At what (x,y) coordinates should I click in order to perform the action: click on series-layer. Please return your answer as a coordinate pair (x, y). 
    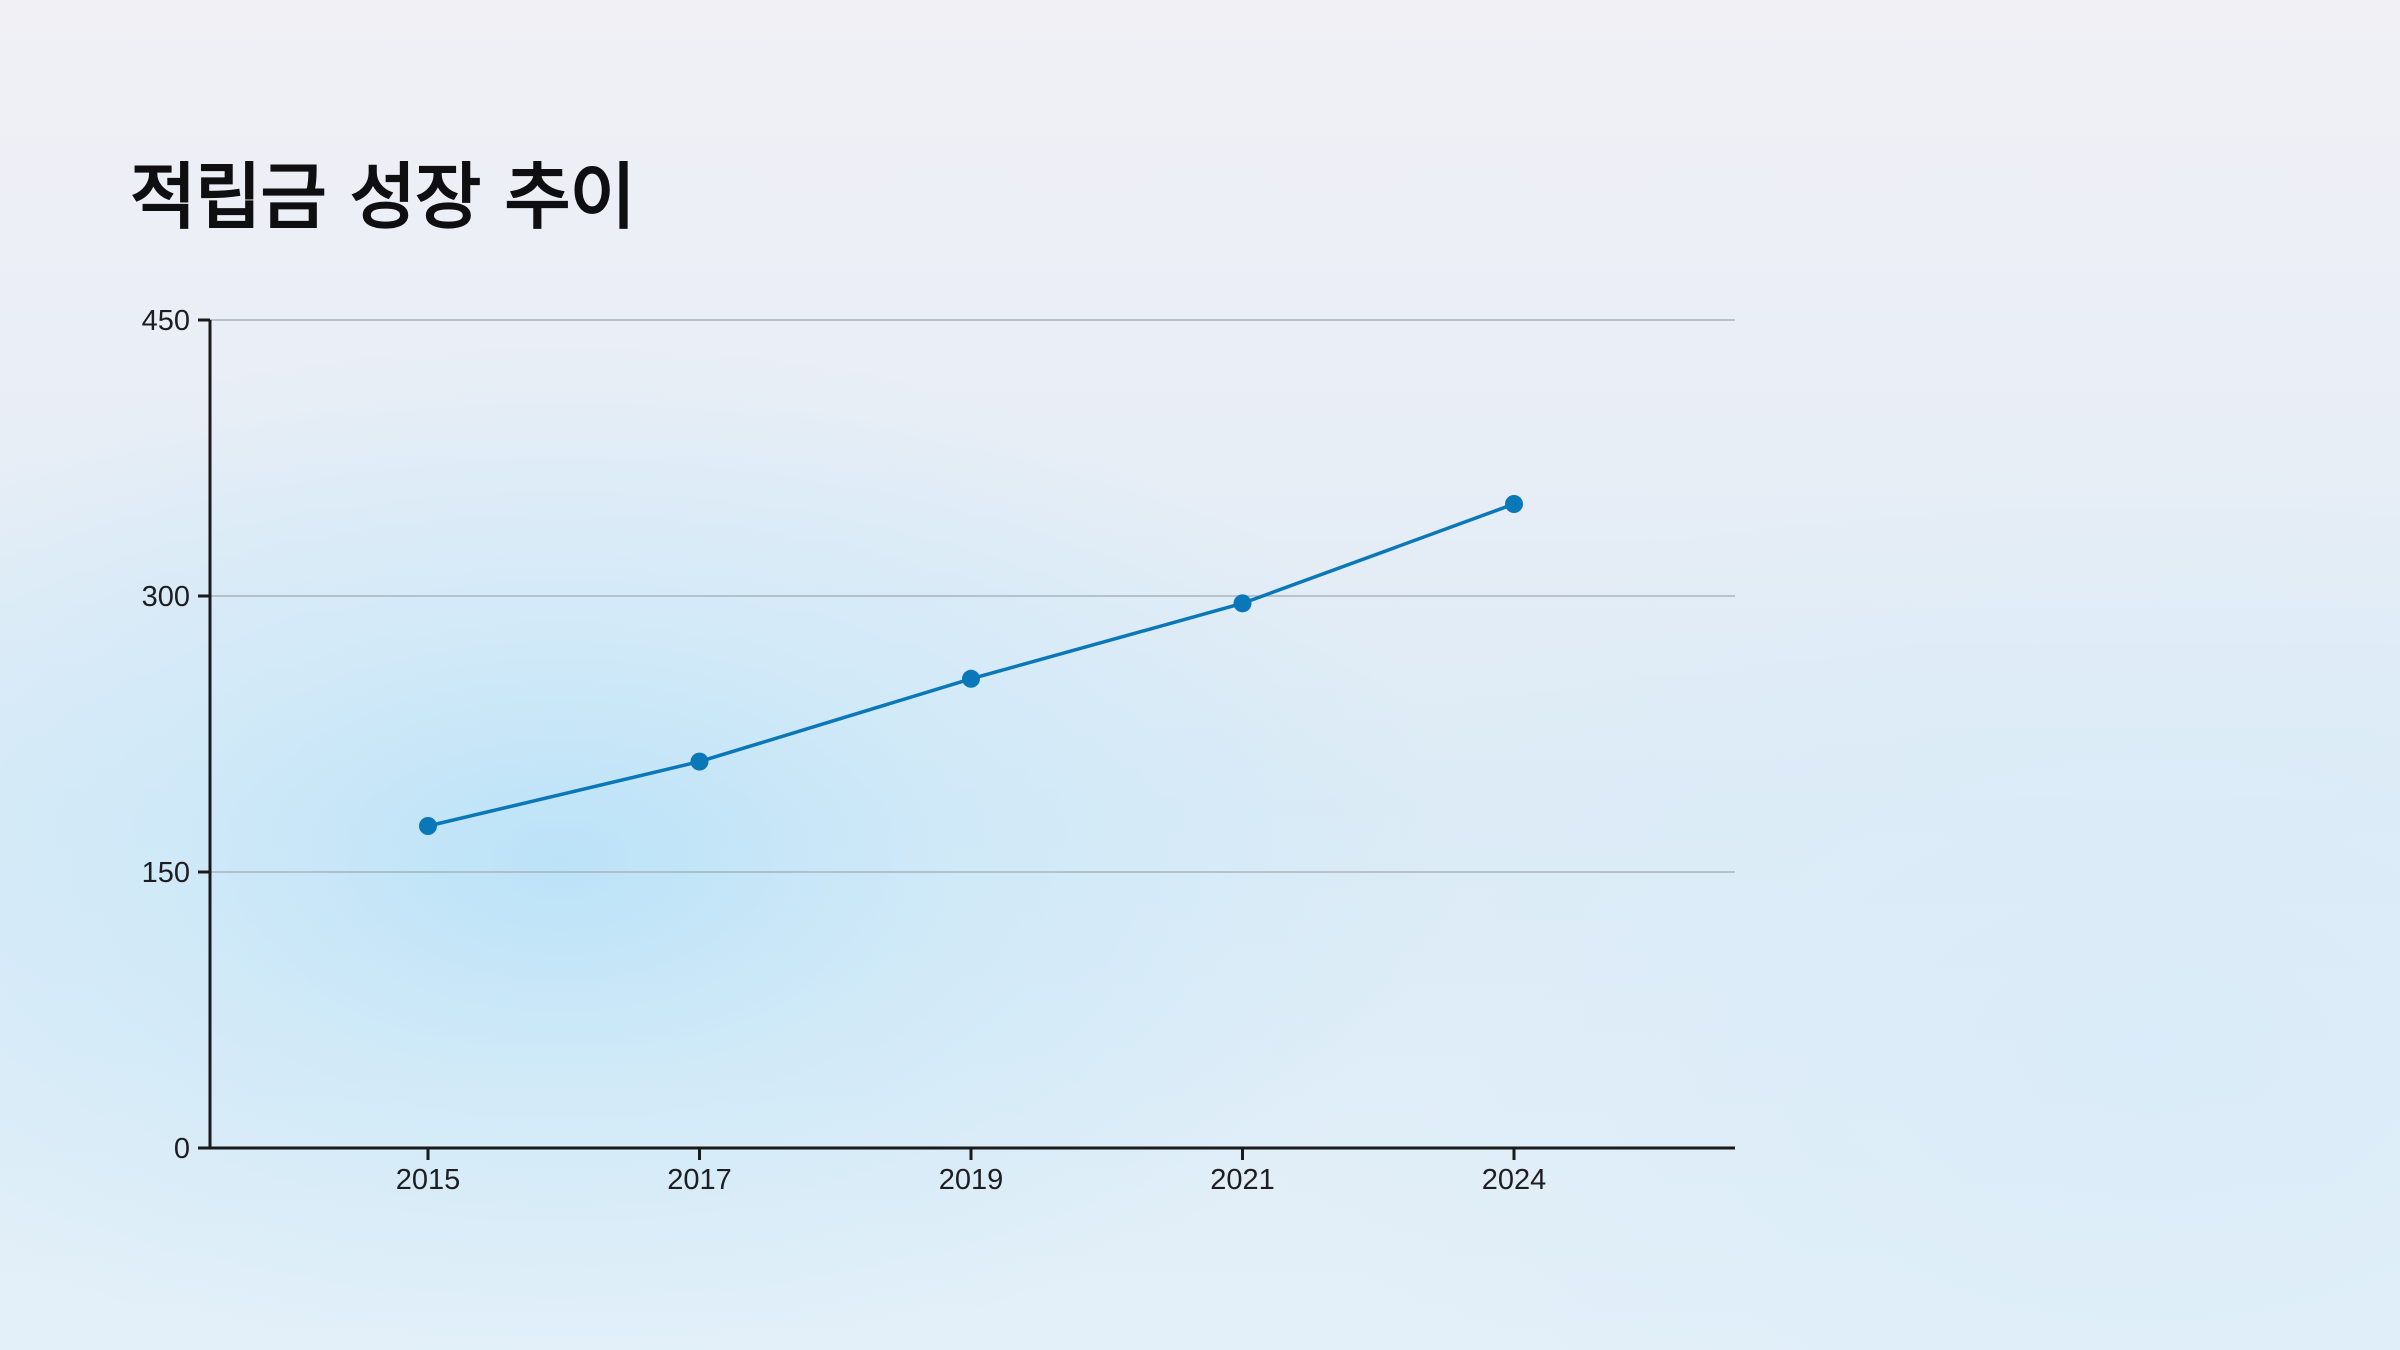
    Looking at the image, I should click on (971, 665).